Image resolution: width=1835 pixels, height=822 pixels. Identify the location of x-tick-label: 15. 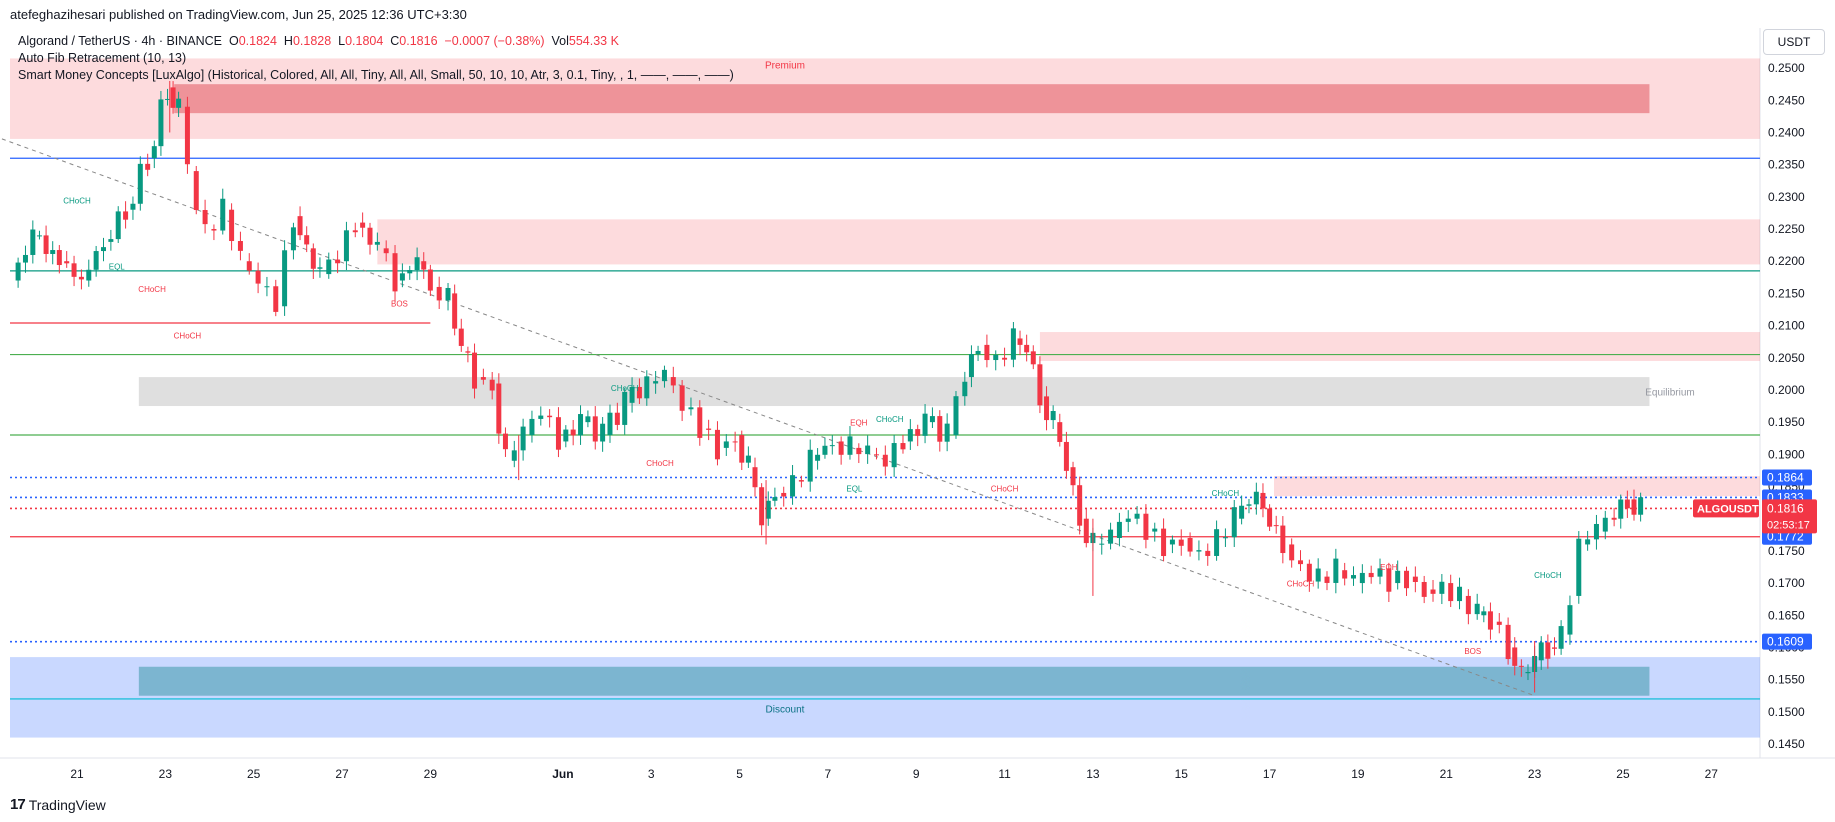
(1182, 774).